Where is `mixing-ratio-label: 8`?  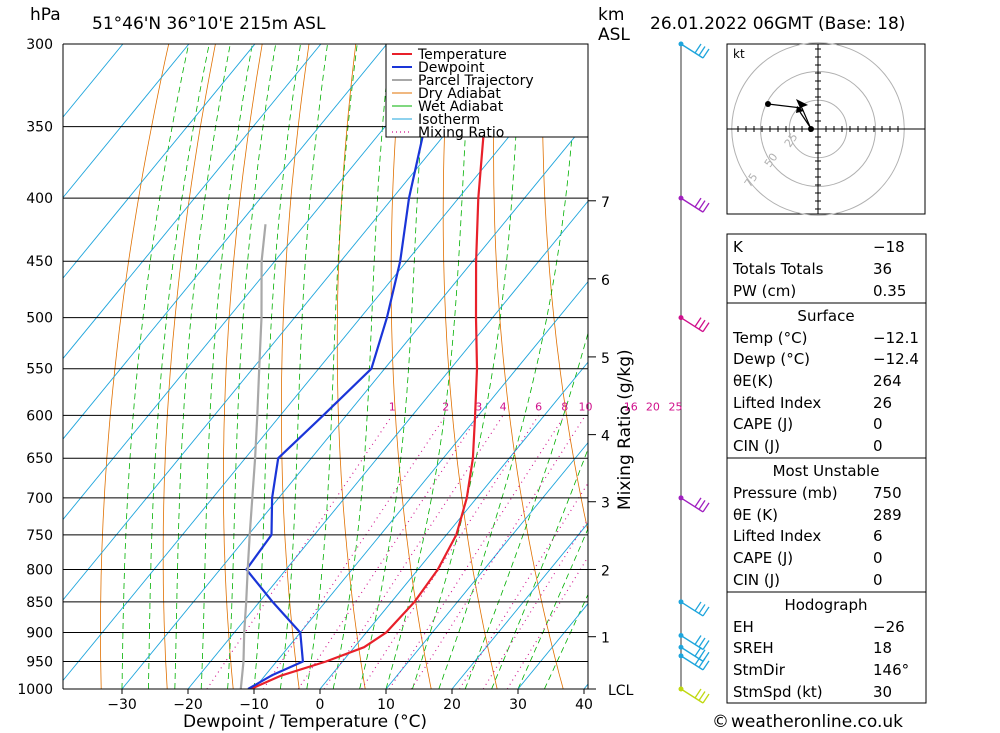 mixing-ratio-label: 8 is located at coordinates (564, 406).